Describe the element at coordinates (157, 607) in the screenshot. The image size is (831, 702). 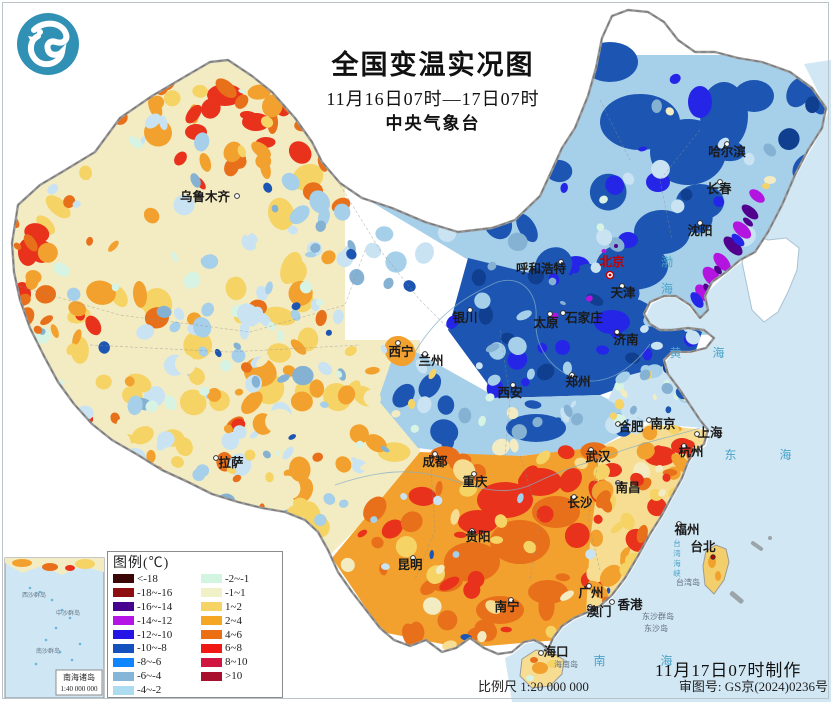
I see `legend-row: -16~-14` at that location.